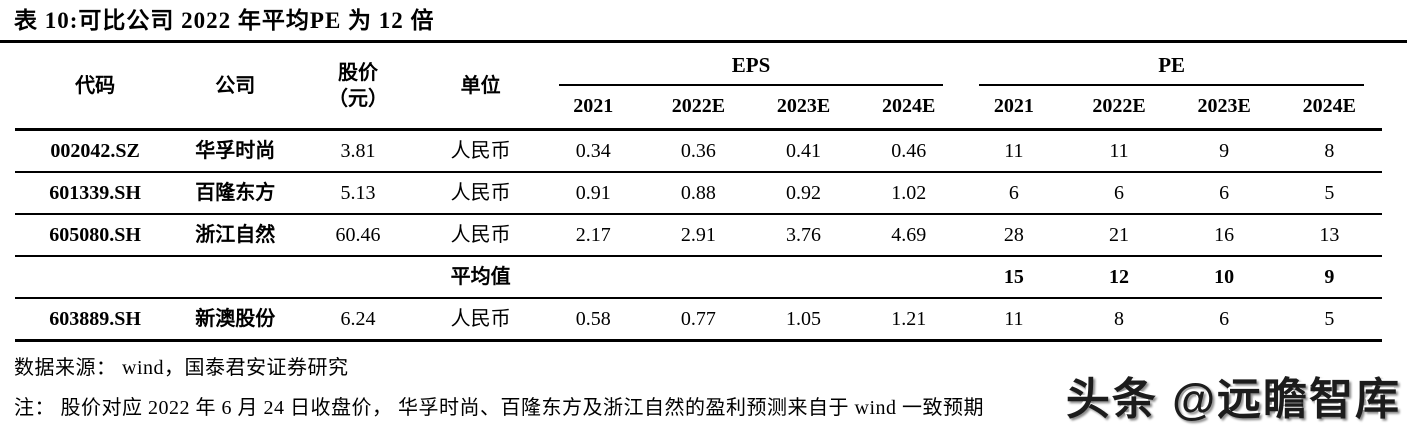  Describe the element at coordinates (95, 319) in the screenshot. I see `cell-code: 603889.SH` at that location.